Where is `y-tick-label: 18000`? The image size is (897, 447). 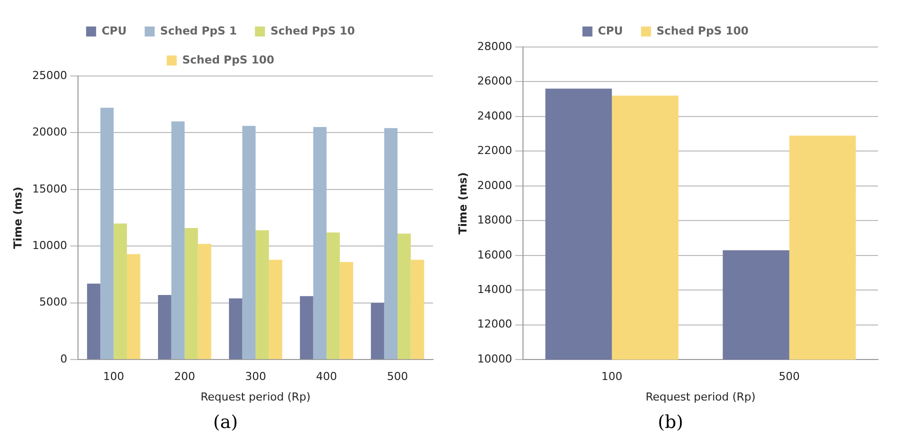
y-tick-label: 18000 is located at coordinates (494, 220).